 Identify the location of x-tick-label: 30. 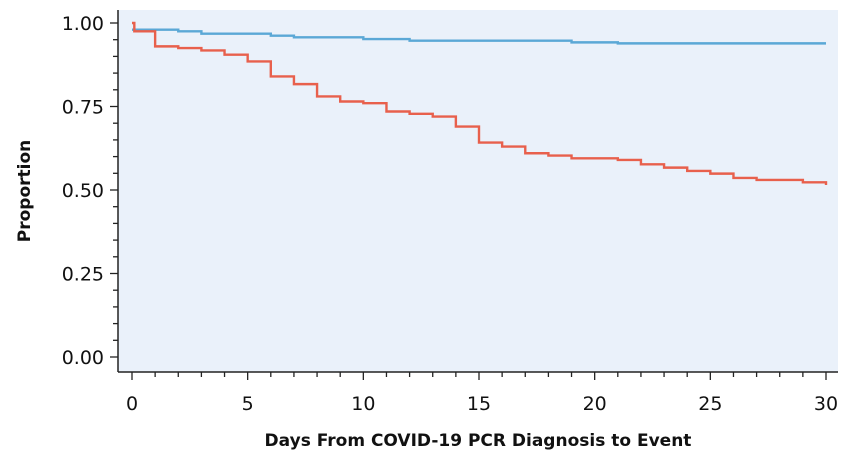
(826, 404).